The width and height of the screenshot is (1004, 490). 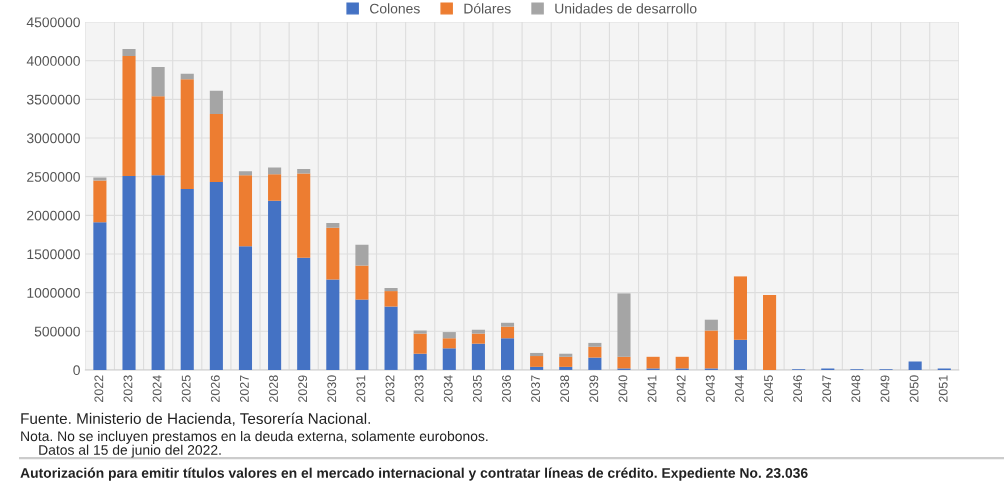 What do you see at coordinates (215, 388) in the screenshot?
I see `x-tick-label: 2026` at bounding box center [215, 388].